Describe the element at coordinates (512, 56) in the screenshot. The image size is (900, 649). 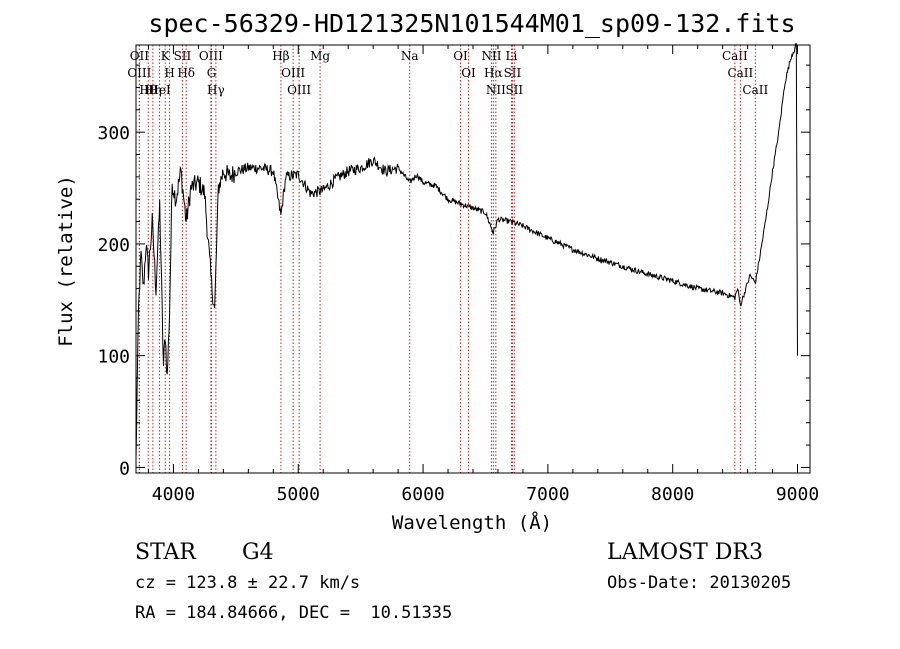
I see `spectral-line-label: Li` at that location.